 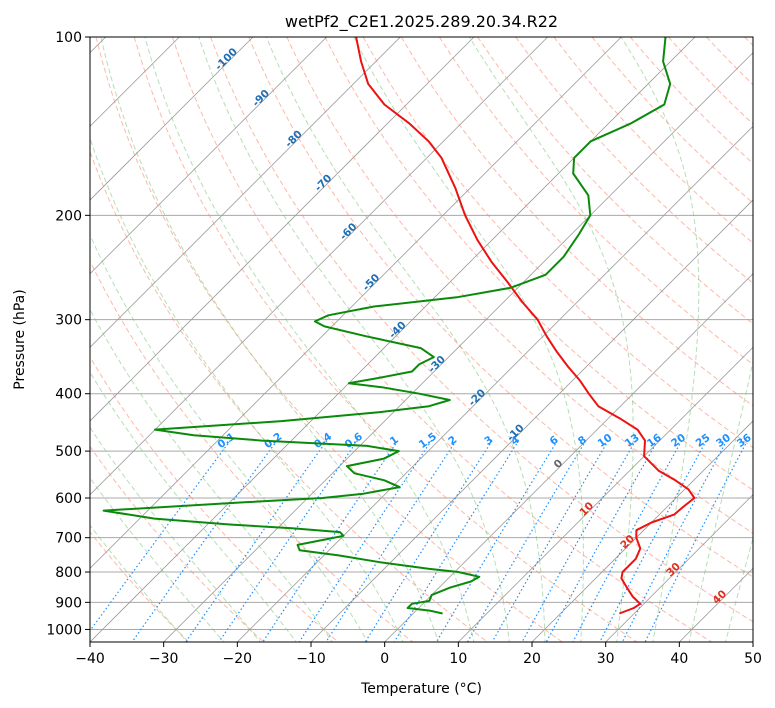 What do you see at coordinates (458, 659) in the screenshot?
I see `x-tick-label: 10` at bounding box center [458, 659].